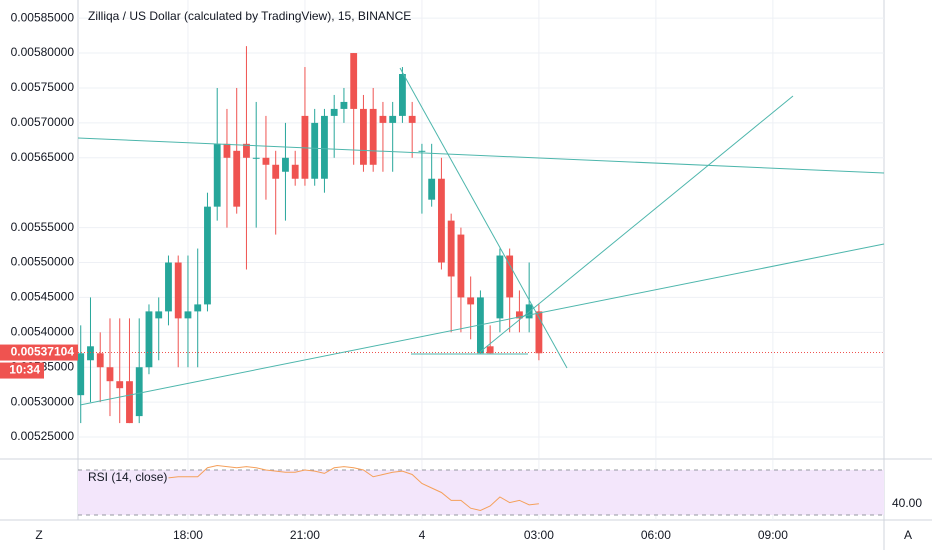 The width and height of the screenshot is (932, 550). I want to click on rsi-band, so click(481, 492).